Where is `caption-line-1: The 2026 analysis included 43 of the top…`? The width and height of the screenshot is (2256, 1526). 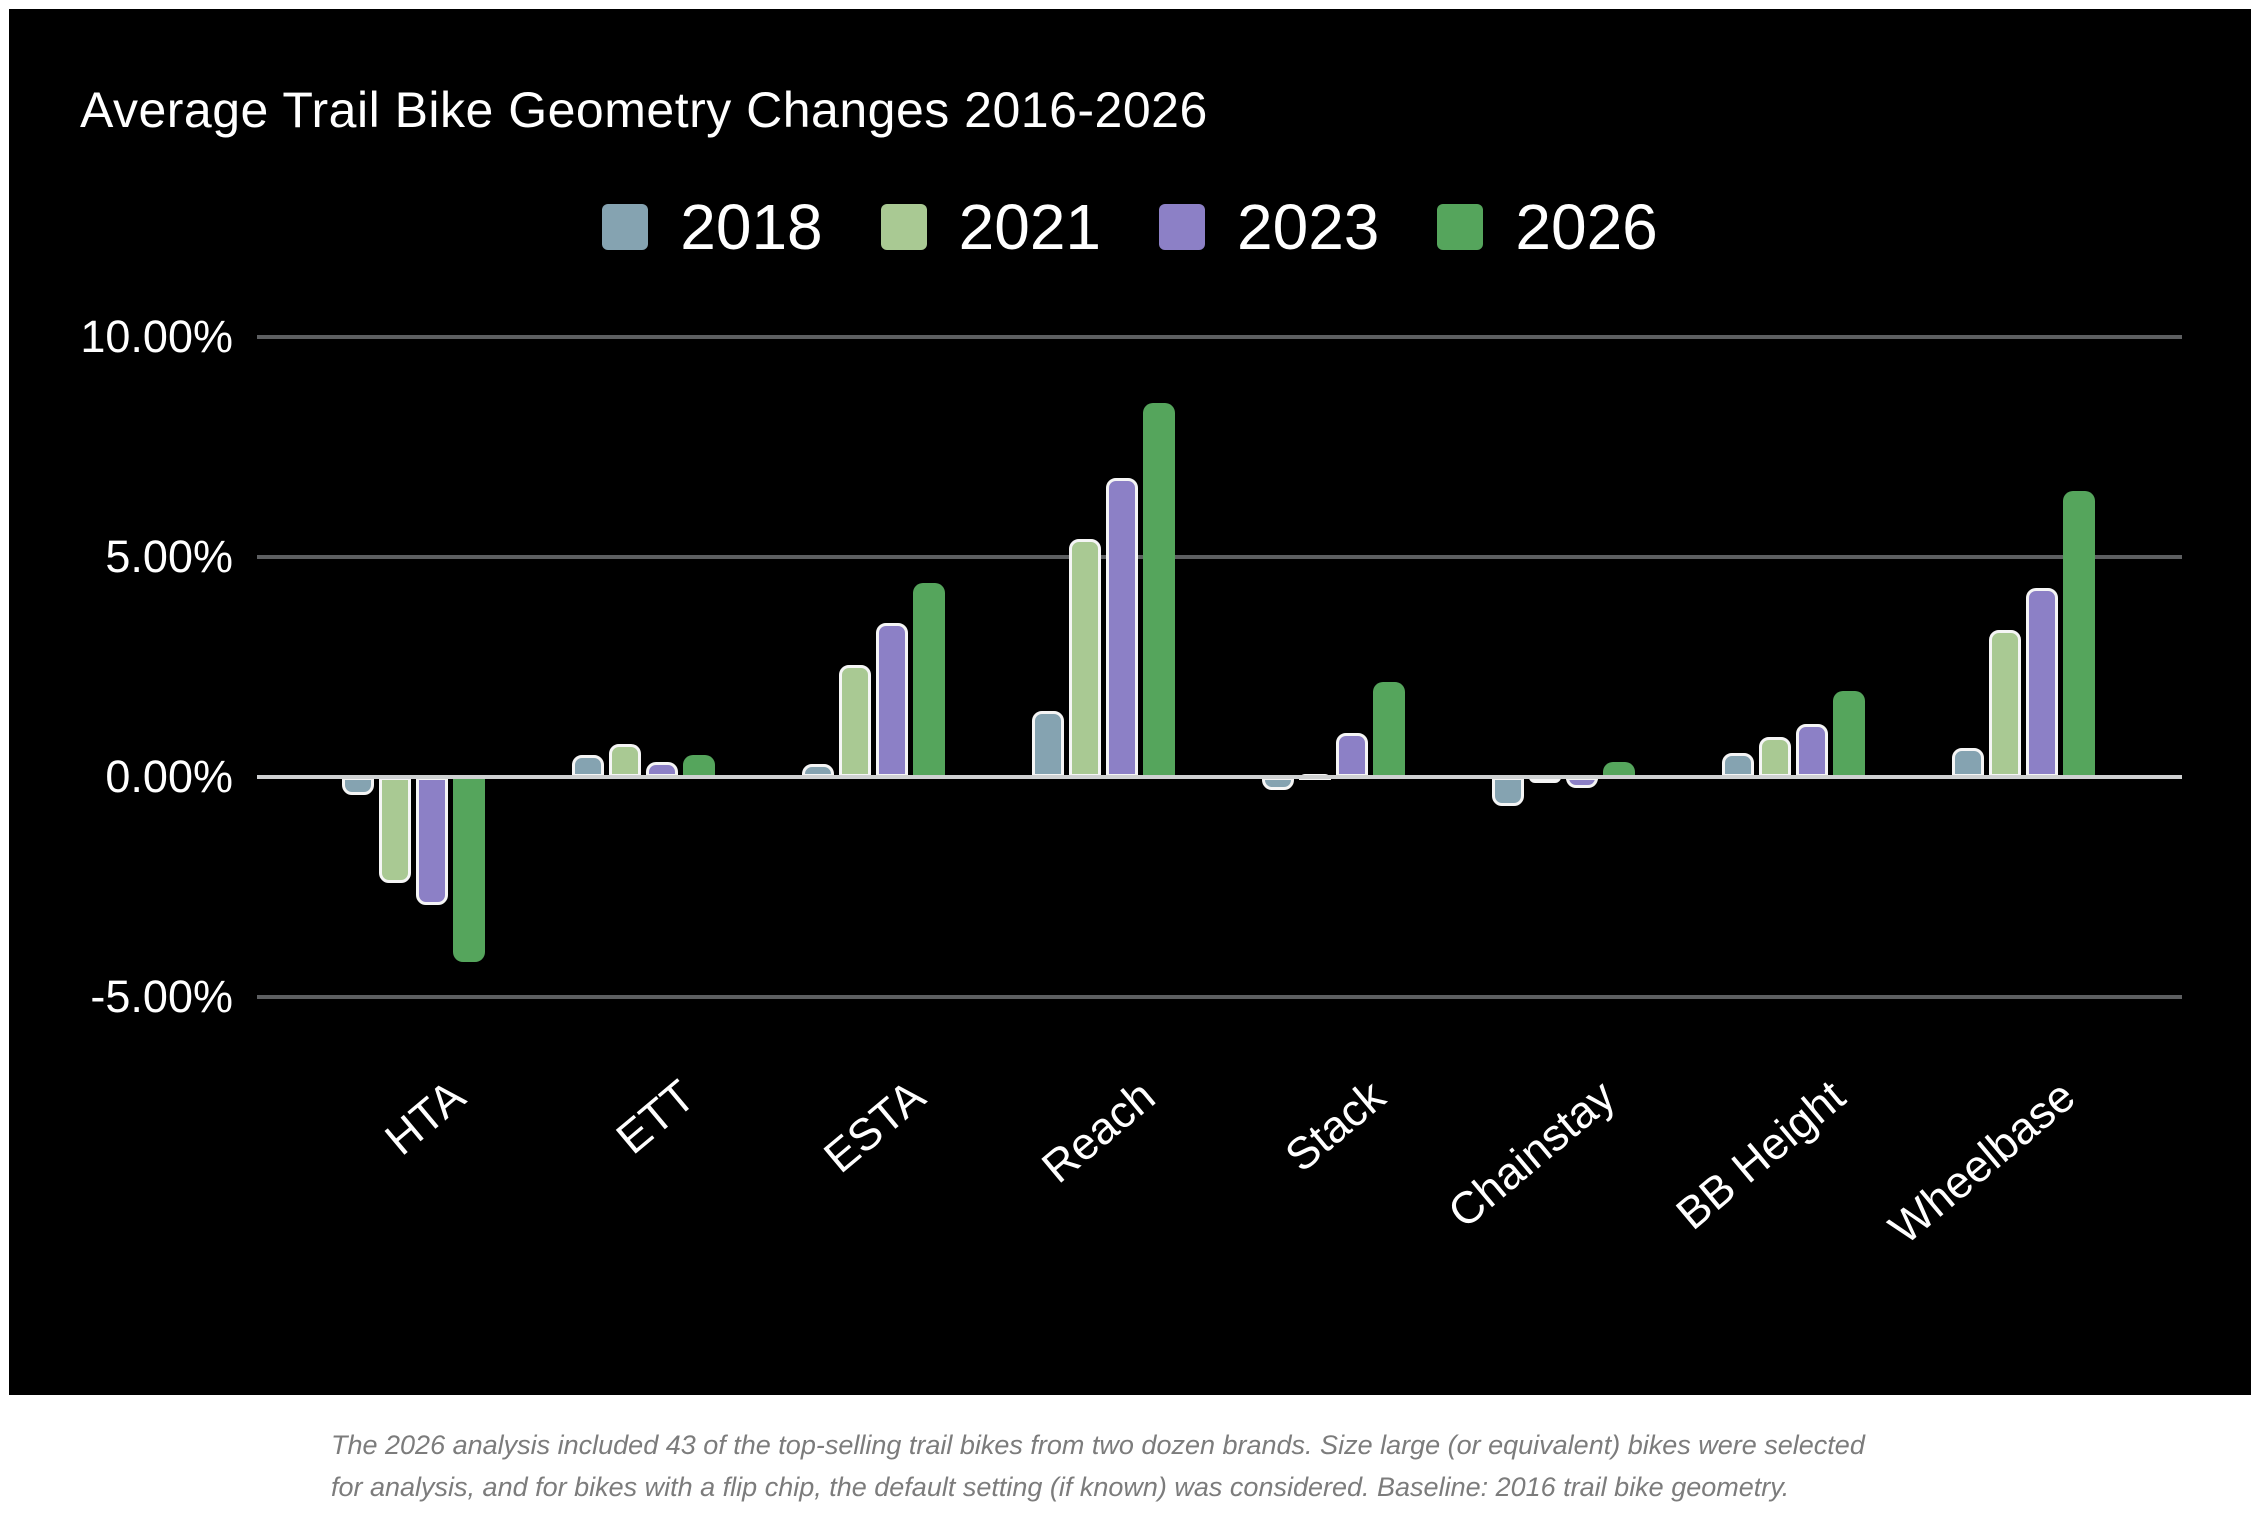 caption-line-1: The 2026 analysis included 43 of the top… is located at coordinates (1098, 1445).